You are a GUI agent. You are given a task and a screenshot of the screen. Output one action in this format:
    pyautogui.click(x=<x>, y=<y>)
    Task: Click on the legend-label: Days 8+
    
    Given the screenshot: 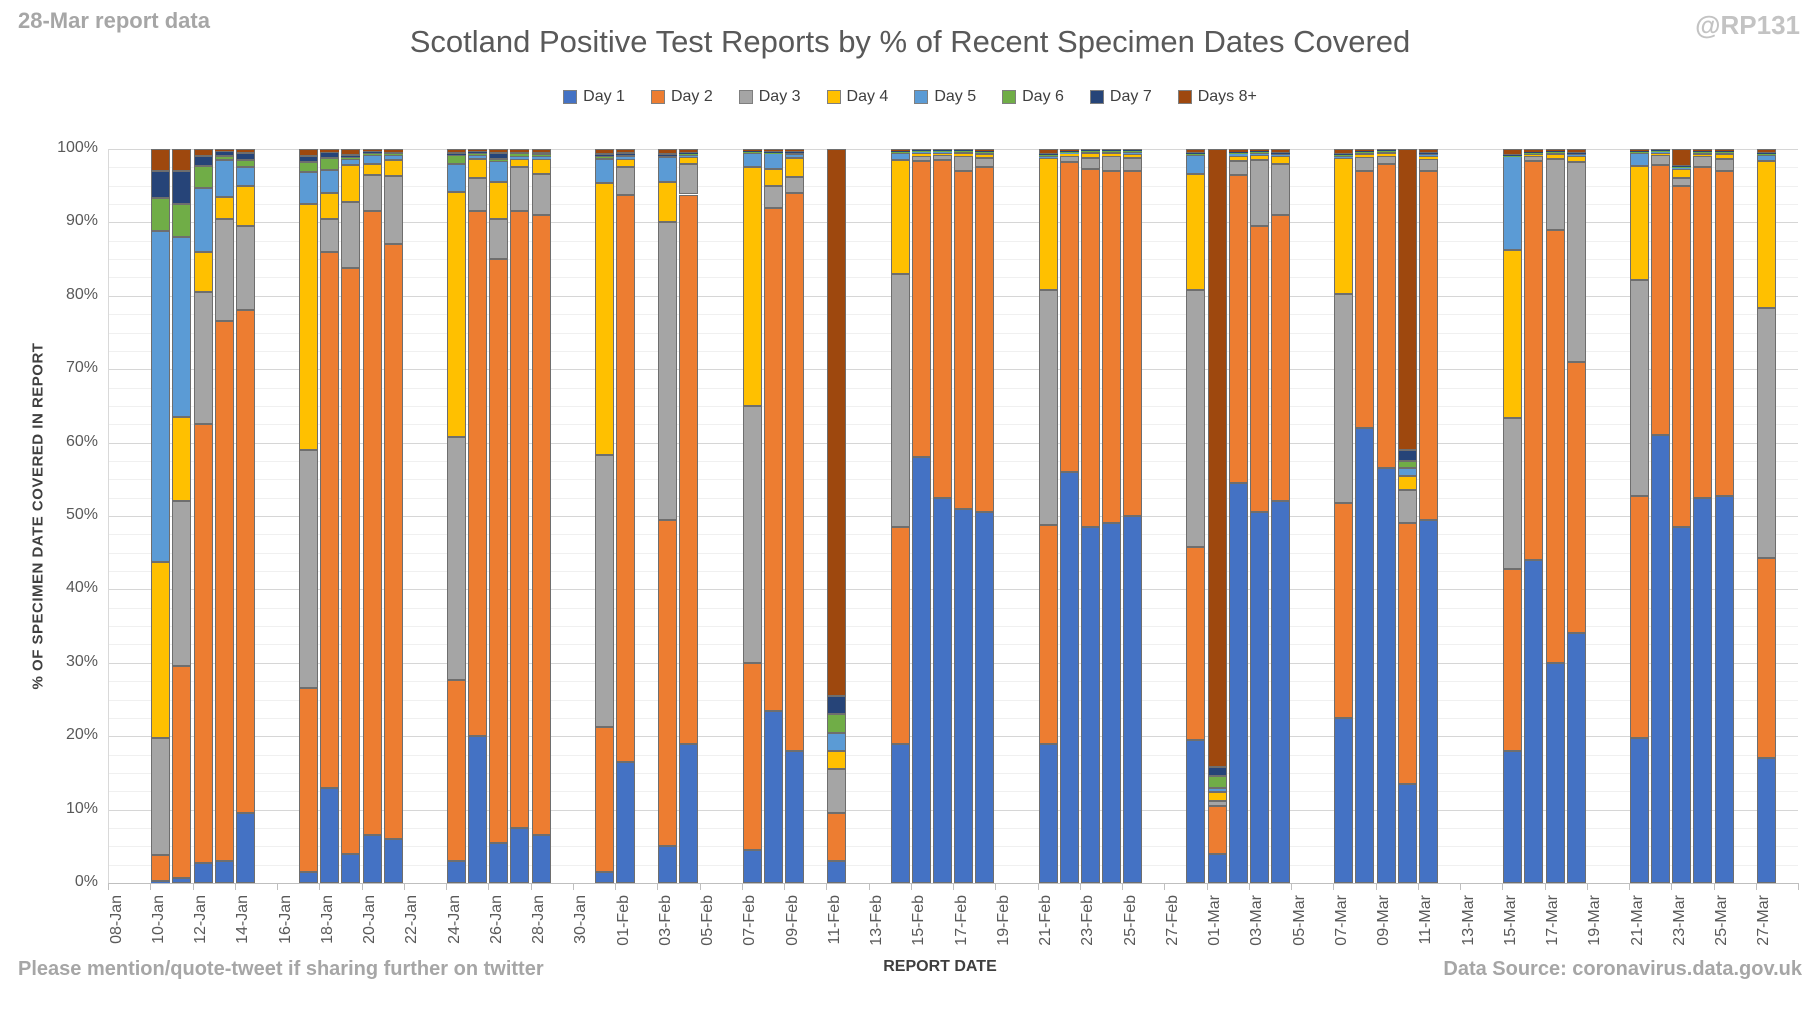 What is the action you would take?
    pyautogui.click(x=1227, y=96)
    